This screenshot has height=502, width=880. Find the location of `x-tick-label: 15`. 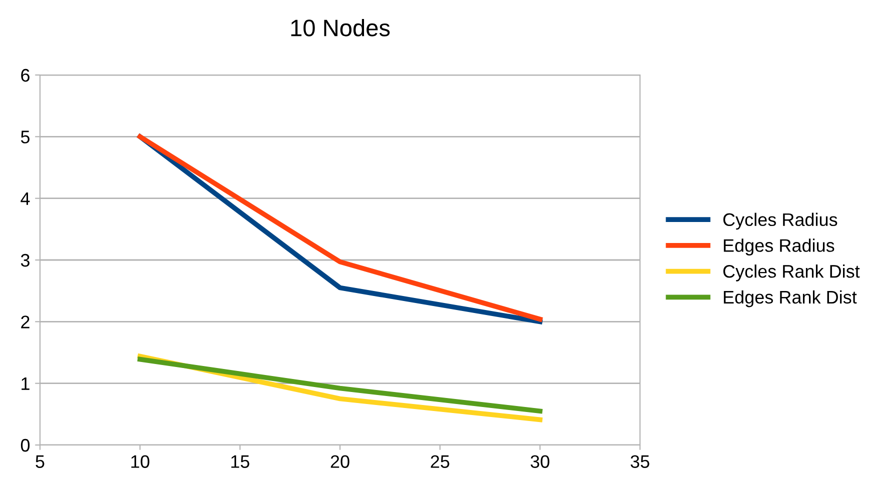

x-tick-label: 15 is located at coordinates (240, 461).